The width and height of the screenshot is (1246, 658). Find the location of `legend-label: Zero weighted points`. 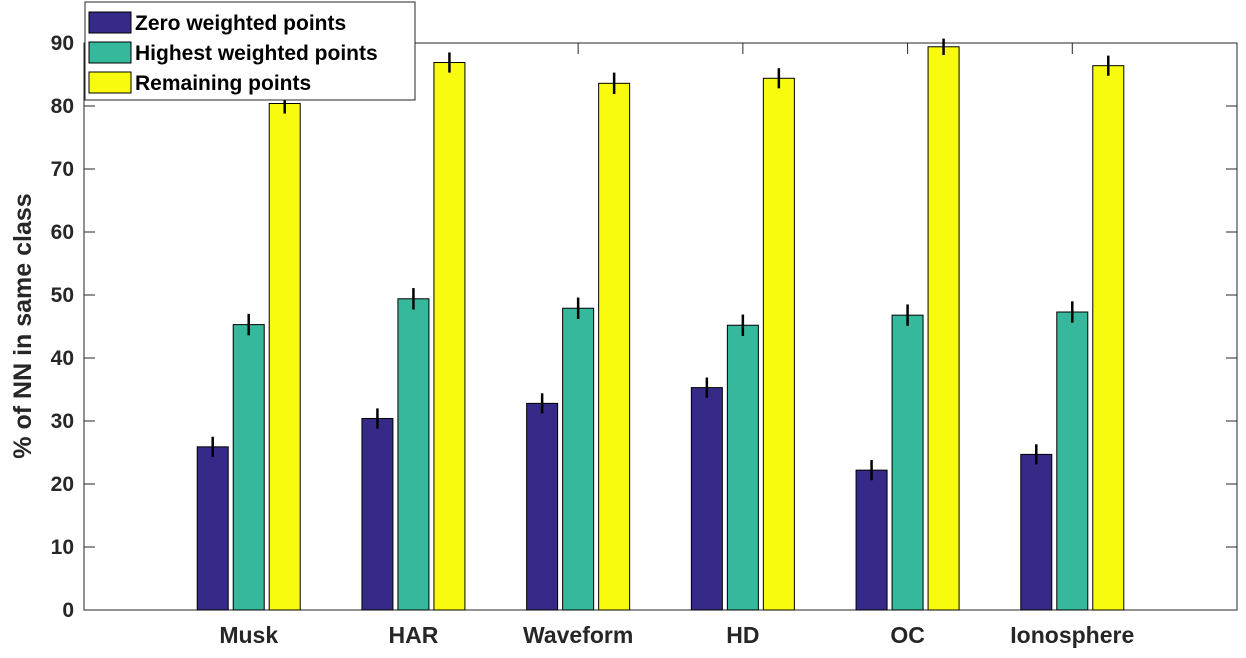

legend-label: Zero weighted points is located at coordinates (240, 23).